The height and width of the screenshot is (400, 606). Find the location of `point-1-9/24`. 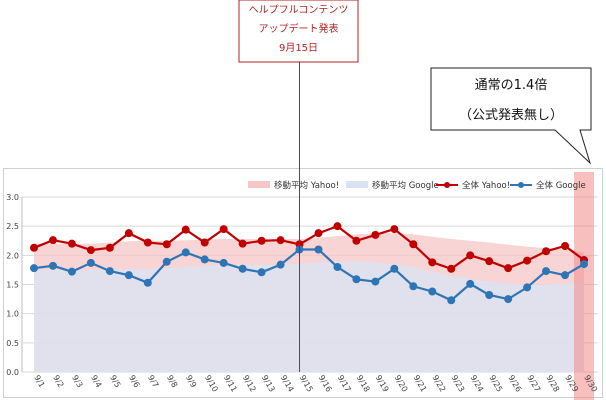

point-1-9/24 is located at coordinates (470, 283).